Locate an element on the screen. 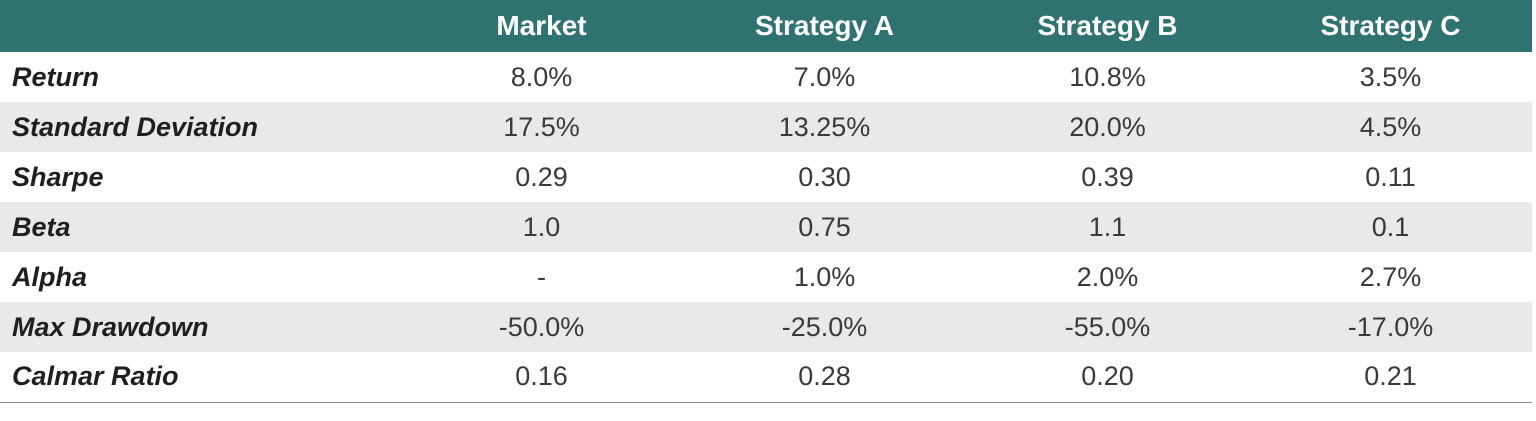  table-cell: 0.20 is located at coordinates (1107, 376).